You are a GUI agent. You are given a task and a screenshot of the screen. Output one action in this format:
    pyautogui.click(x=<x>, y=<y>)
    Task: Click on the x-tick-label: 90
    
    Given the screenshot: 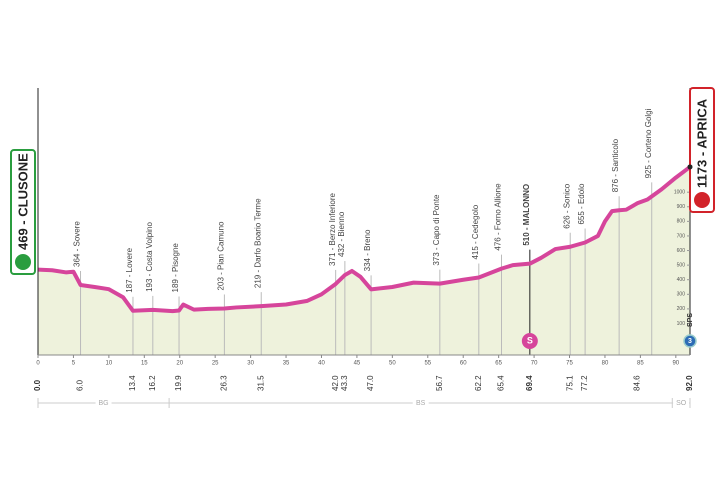 What is the action you would take?
    pyautogui.click(x=675, y=364)
    